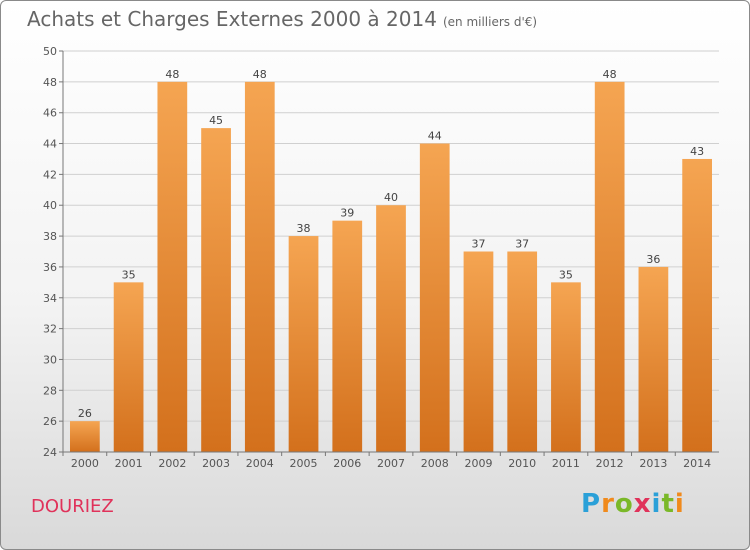 The width and height of the screenshot is (750, 550). I want to click on y-tick-label: 26, so click(50, 421).